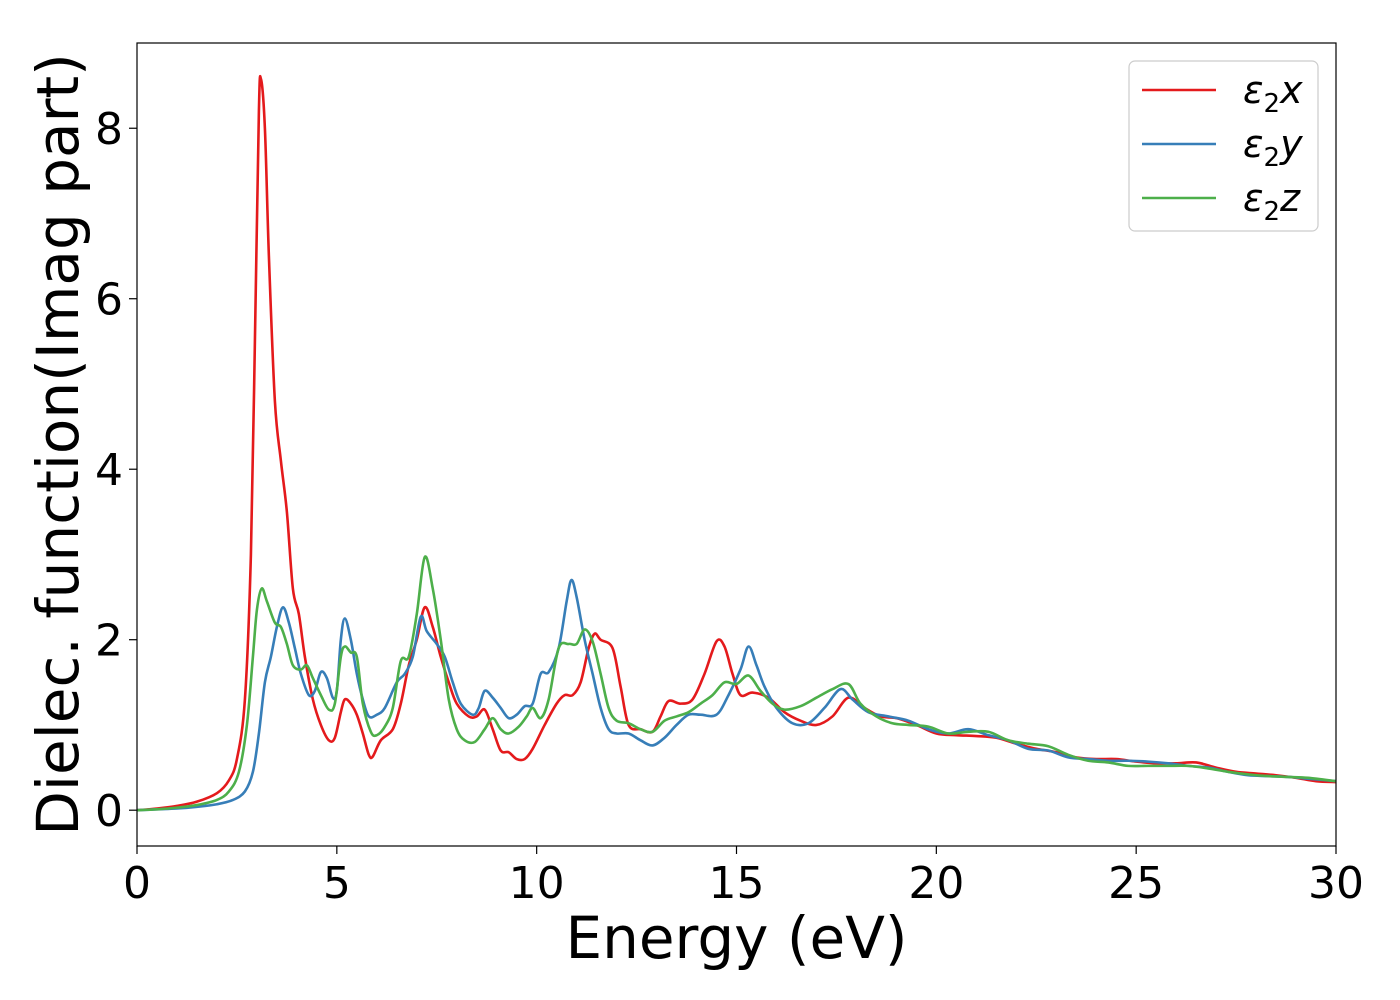 This screenshot has height=1000, width=1400. Describe the element at coordinates (1273, 93) in the screenshot. I see `legend-label: ε2x` at that location.